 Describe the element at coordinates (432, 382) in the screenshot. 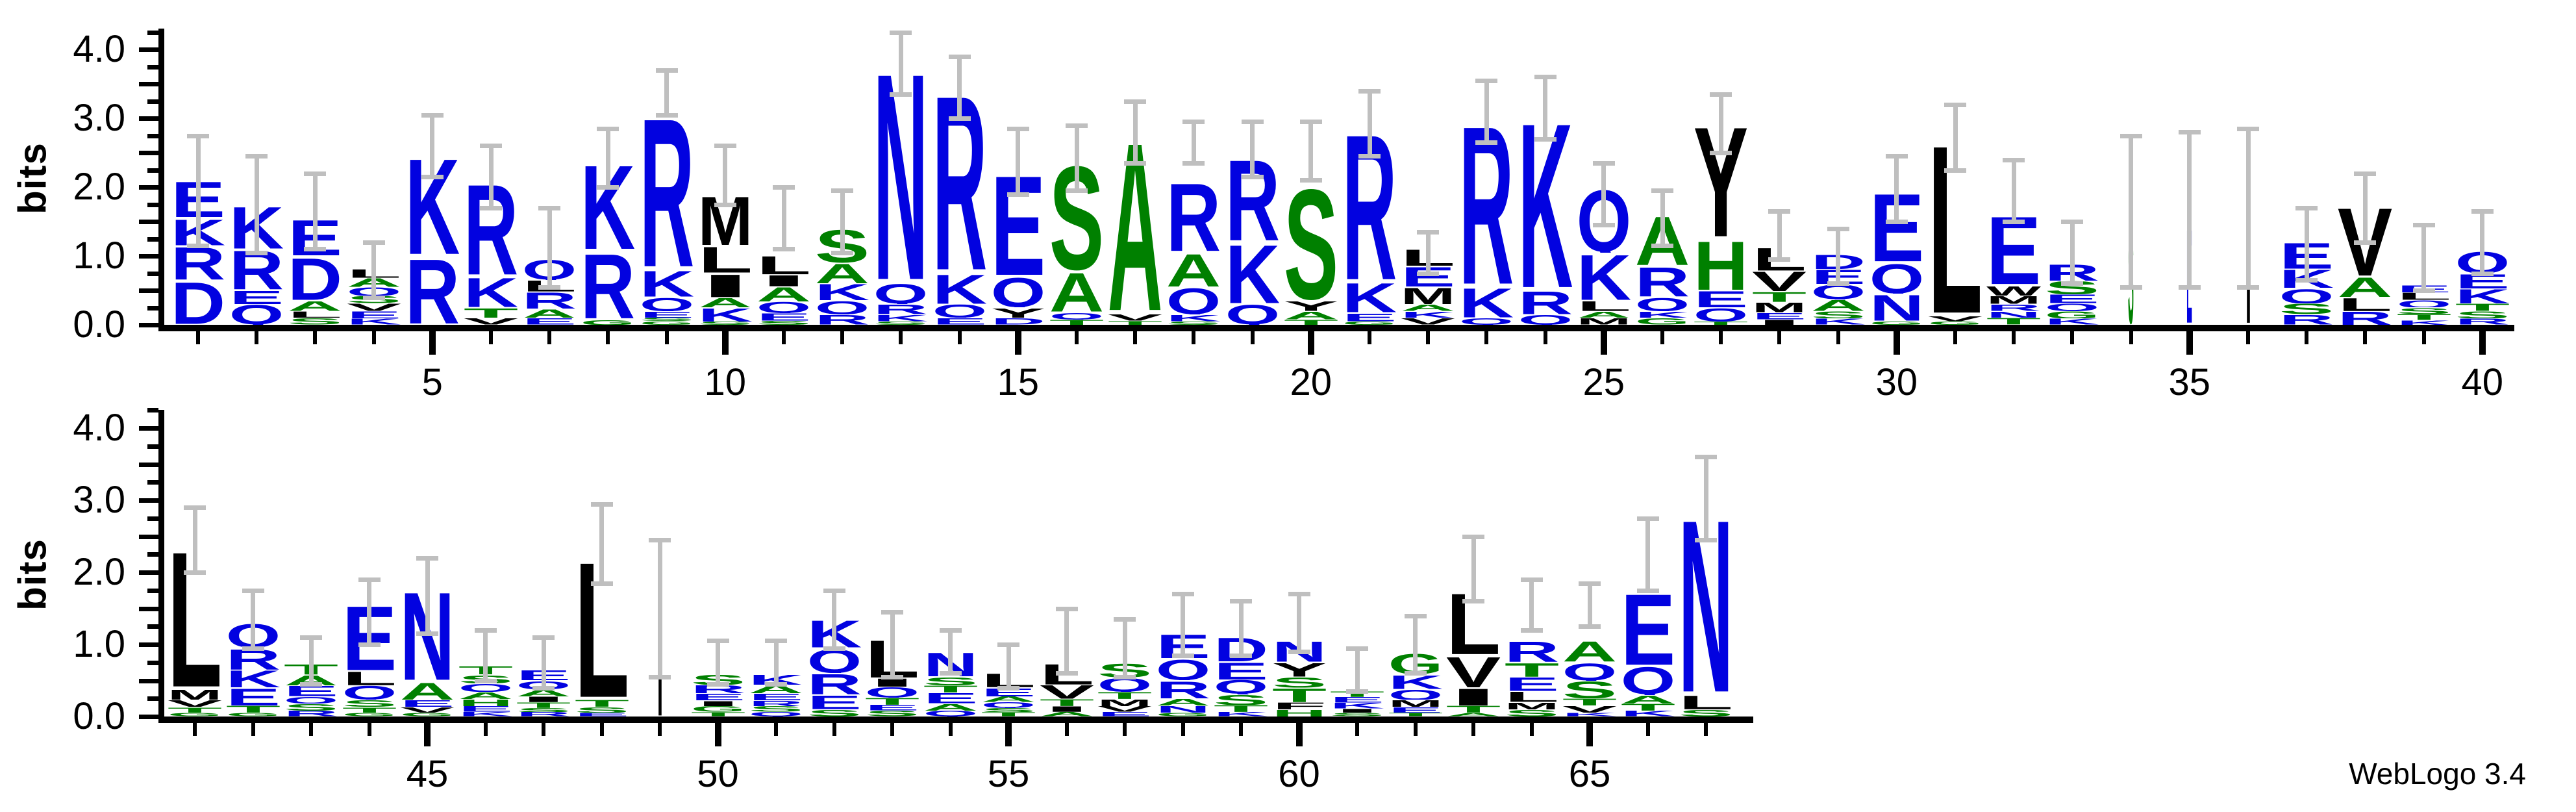

I see `x-axis-tick-label: 5` at that location.